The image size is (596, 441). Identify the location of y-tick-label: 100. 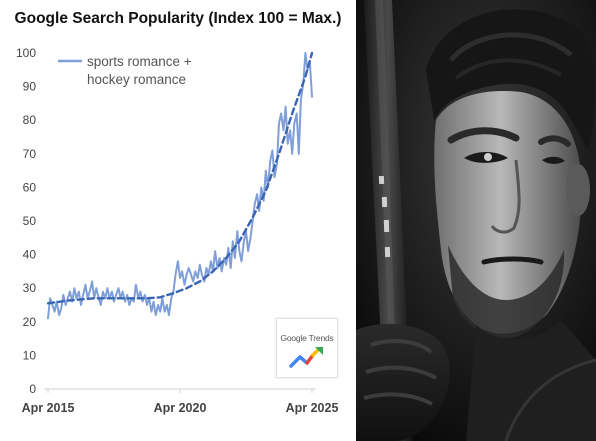
(26, 53).